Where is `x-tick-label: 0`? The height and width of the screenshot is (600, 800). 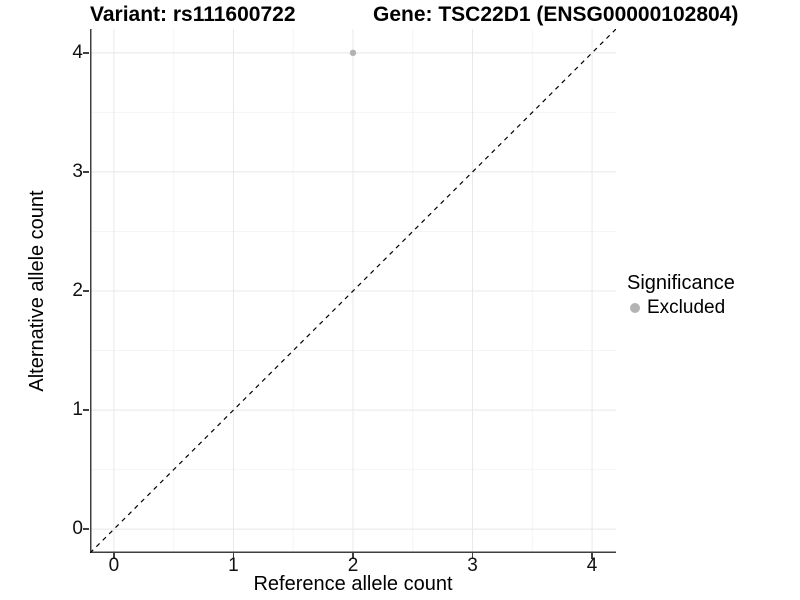
x-tick-label: 0 is located at coordinates (114, 565).